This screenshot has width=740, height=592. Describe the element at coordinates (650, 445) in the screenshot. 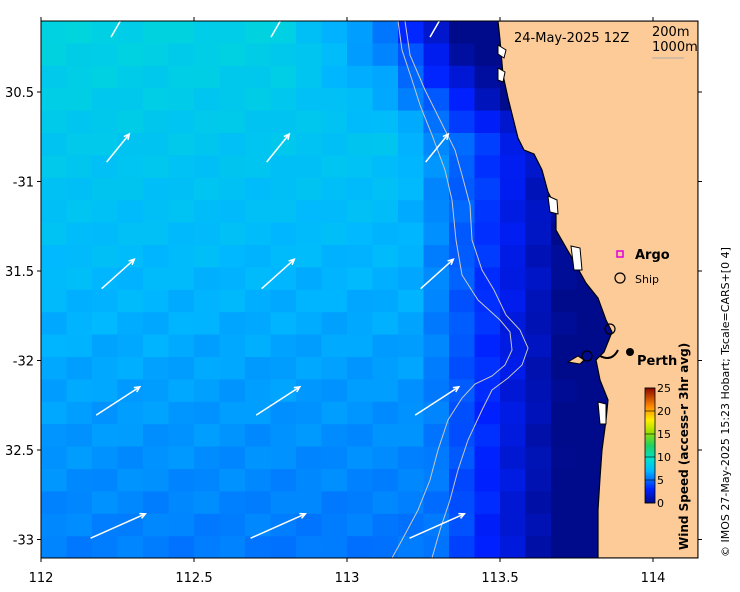

I see `colorbar-gradient` at that location.